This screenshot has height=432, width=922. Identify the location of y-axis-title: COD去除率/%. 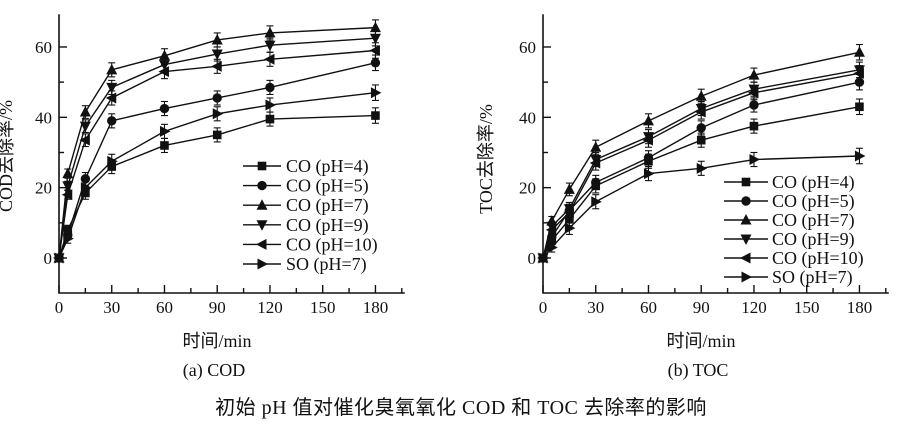
(8, 156).